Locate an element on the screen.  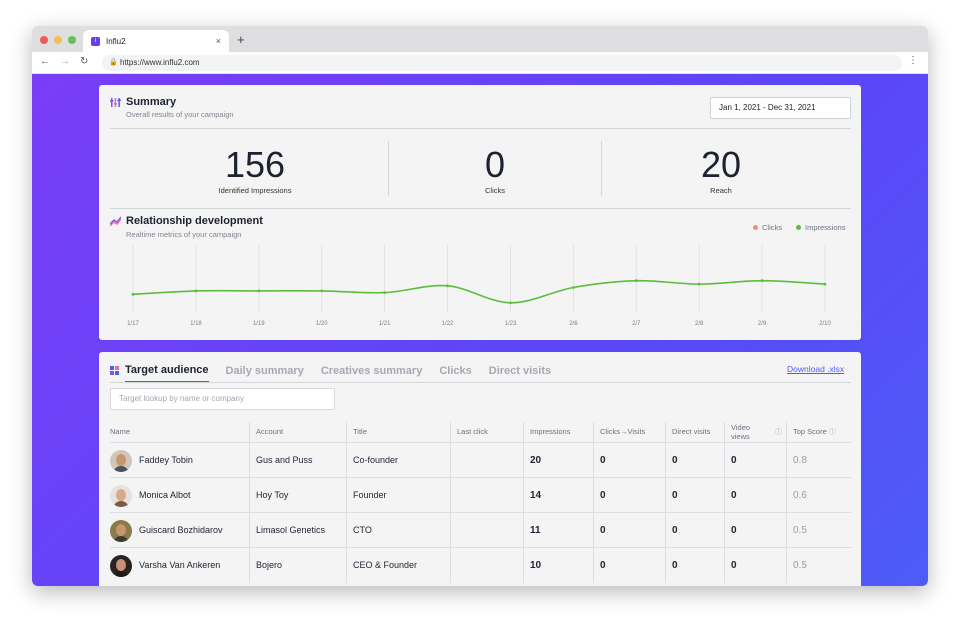
sliders-icon is located at coordinates (115, 104).